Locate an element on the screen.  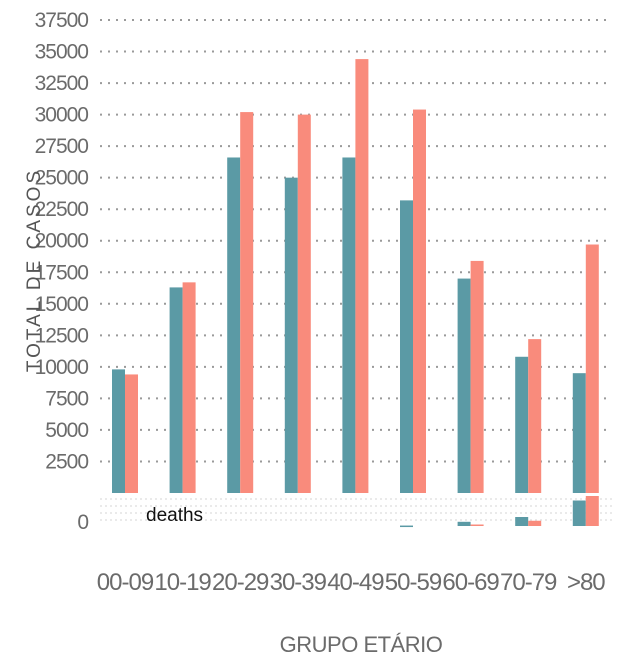
y-tick-label: 25000 is located at coordinates (62, 178).